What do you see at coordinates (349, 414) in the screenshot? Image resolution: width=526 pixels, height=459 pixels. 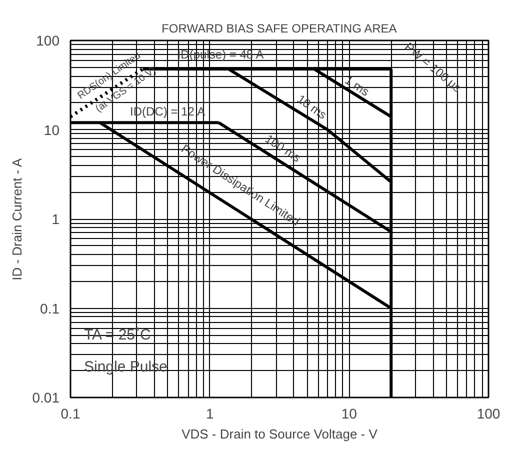 I see `x-tick-label: 10` at bounding box center [349, 414].